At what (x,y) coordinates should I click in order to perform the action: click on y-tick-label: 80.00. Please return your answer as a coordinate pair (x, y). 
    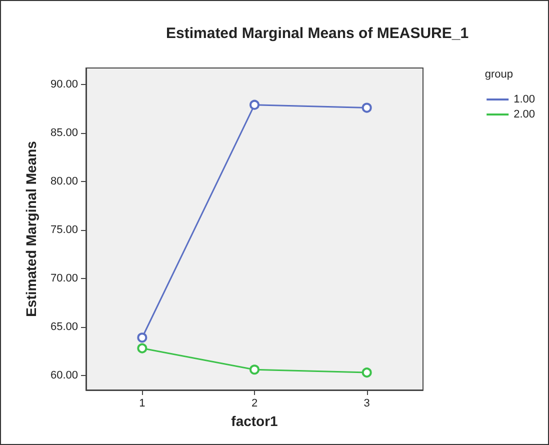
    Looking at the image, I should click on (64, 181).